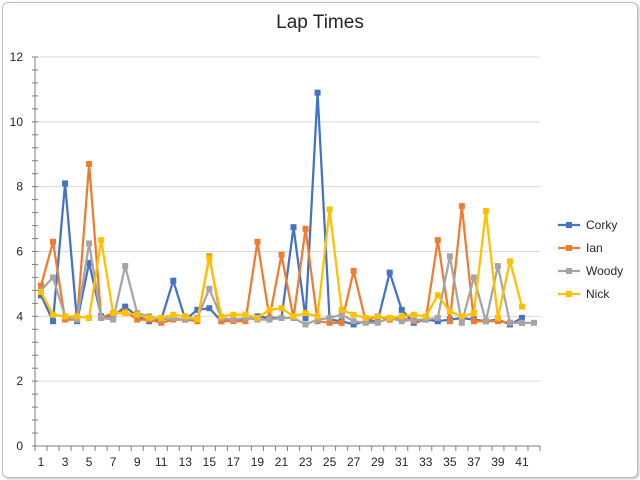 The width and height of the screenshot is (640, 480). I want to click on legend-label: Ian, so click(594, 248).